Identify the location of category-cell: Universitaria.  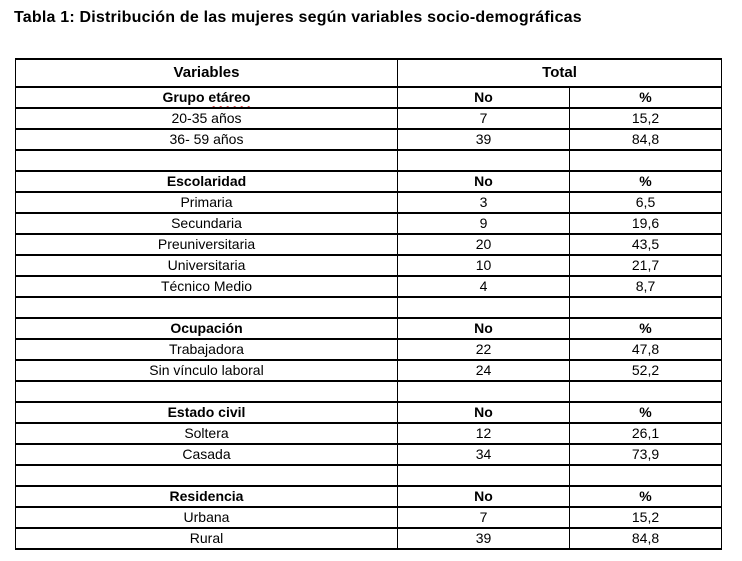
(206, 265).